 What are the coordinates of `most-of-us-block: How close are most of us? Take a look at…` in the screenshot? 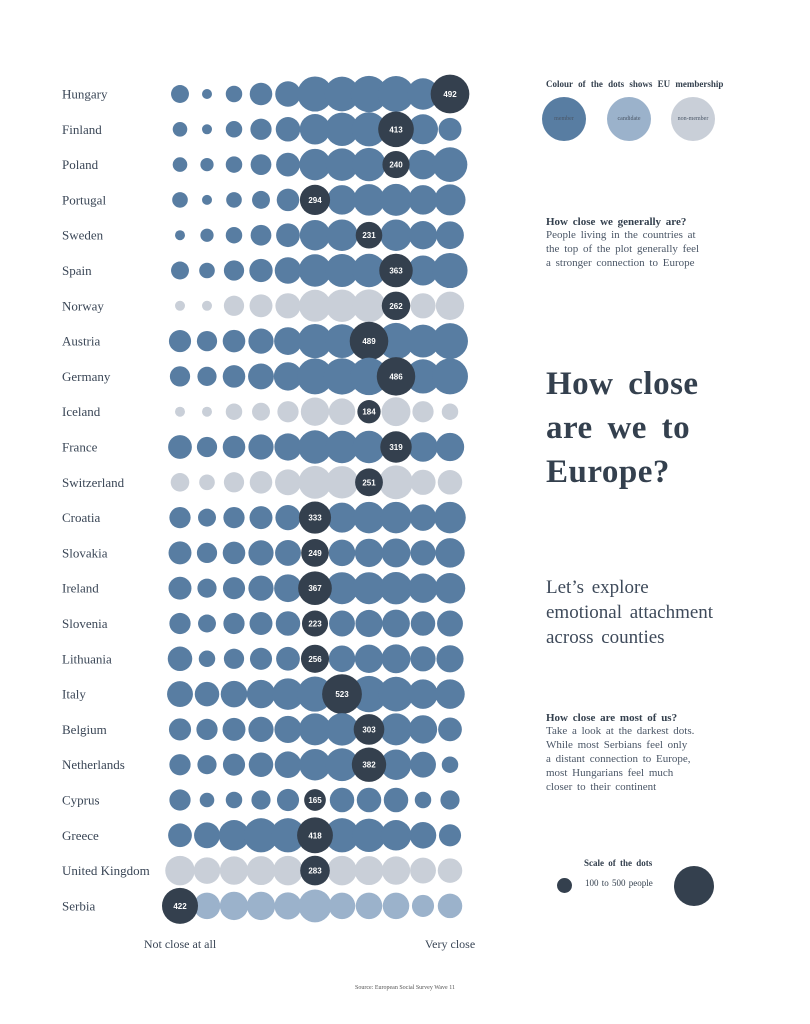 It's located at (661, 753).